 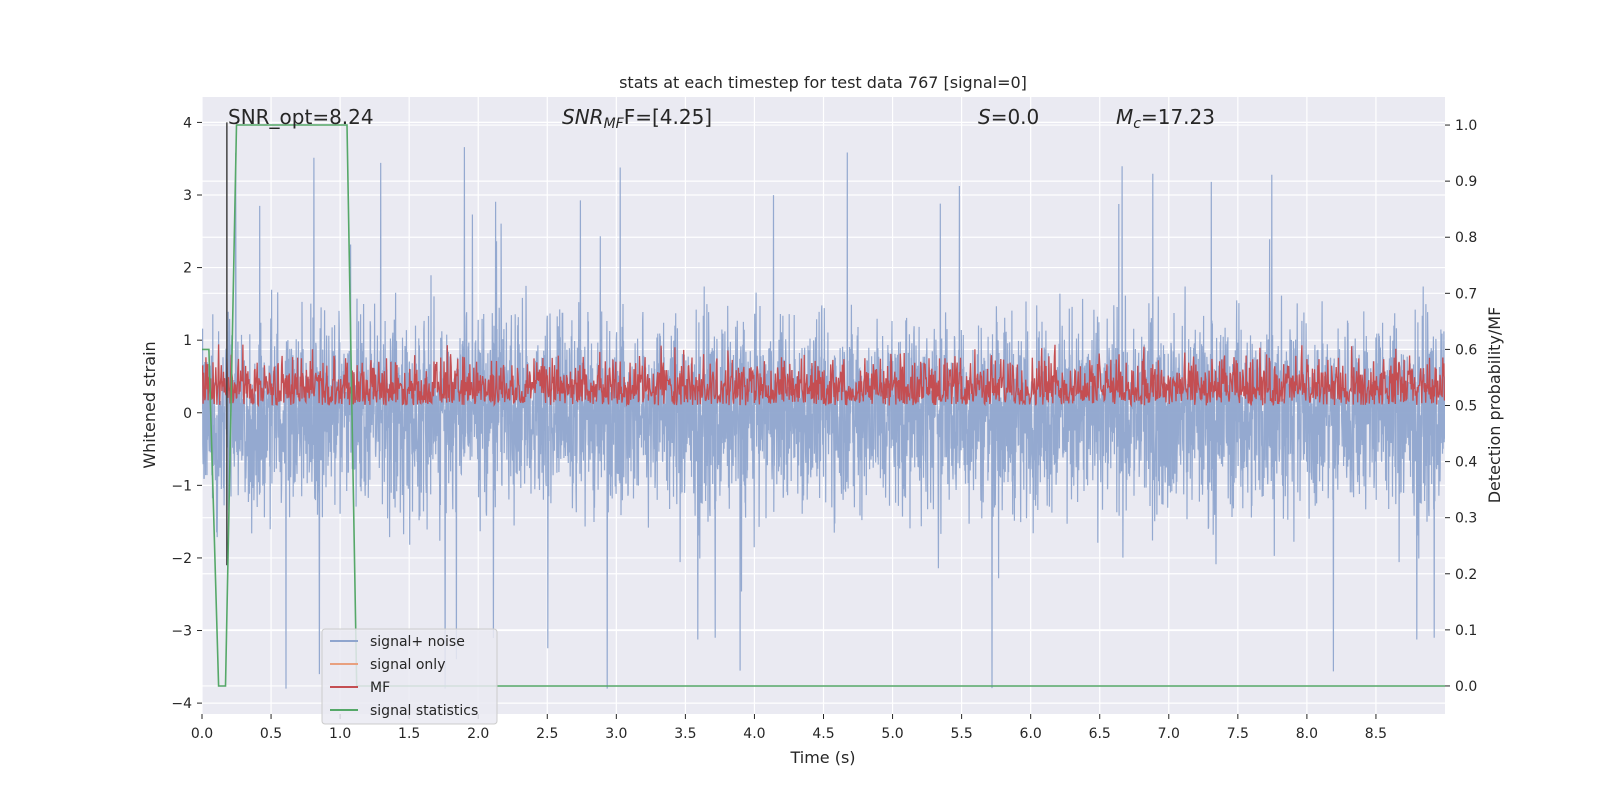 What do you see at coordinates (407, 665) in the screenshot?
I see `legend-label-signal-only: signal only` at bounding box center [407, 665].